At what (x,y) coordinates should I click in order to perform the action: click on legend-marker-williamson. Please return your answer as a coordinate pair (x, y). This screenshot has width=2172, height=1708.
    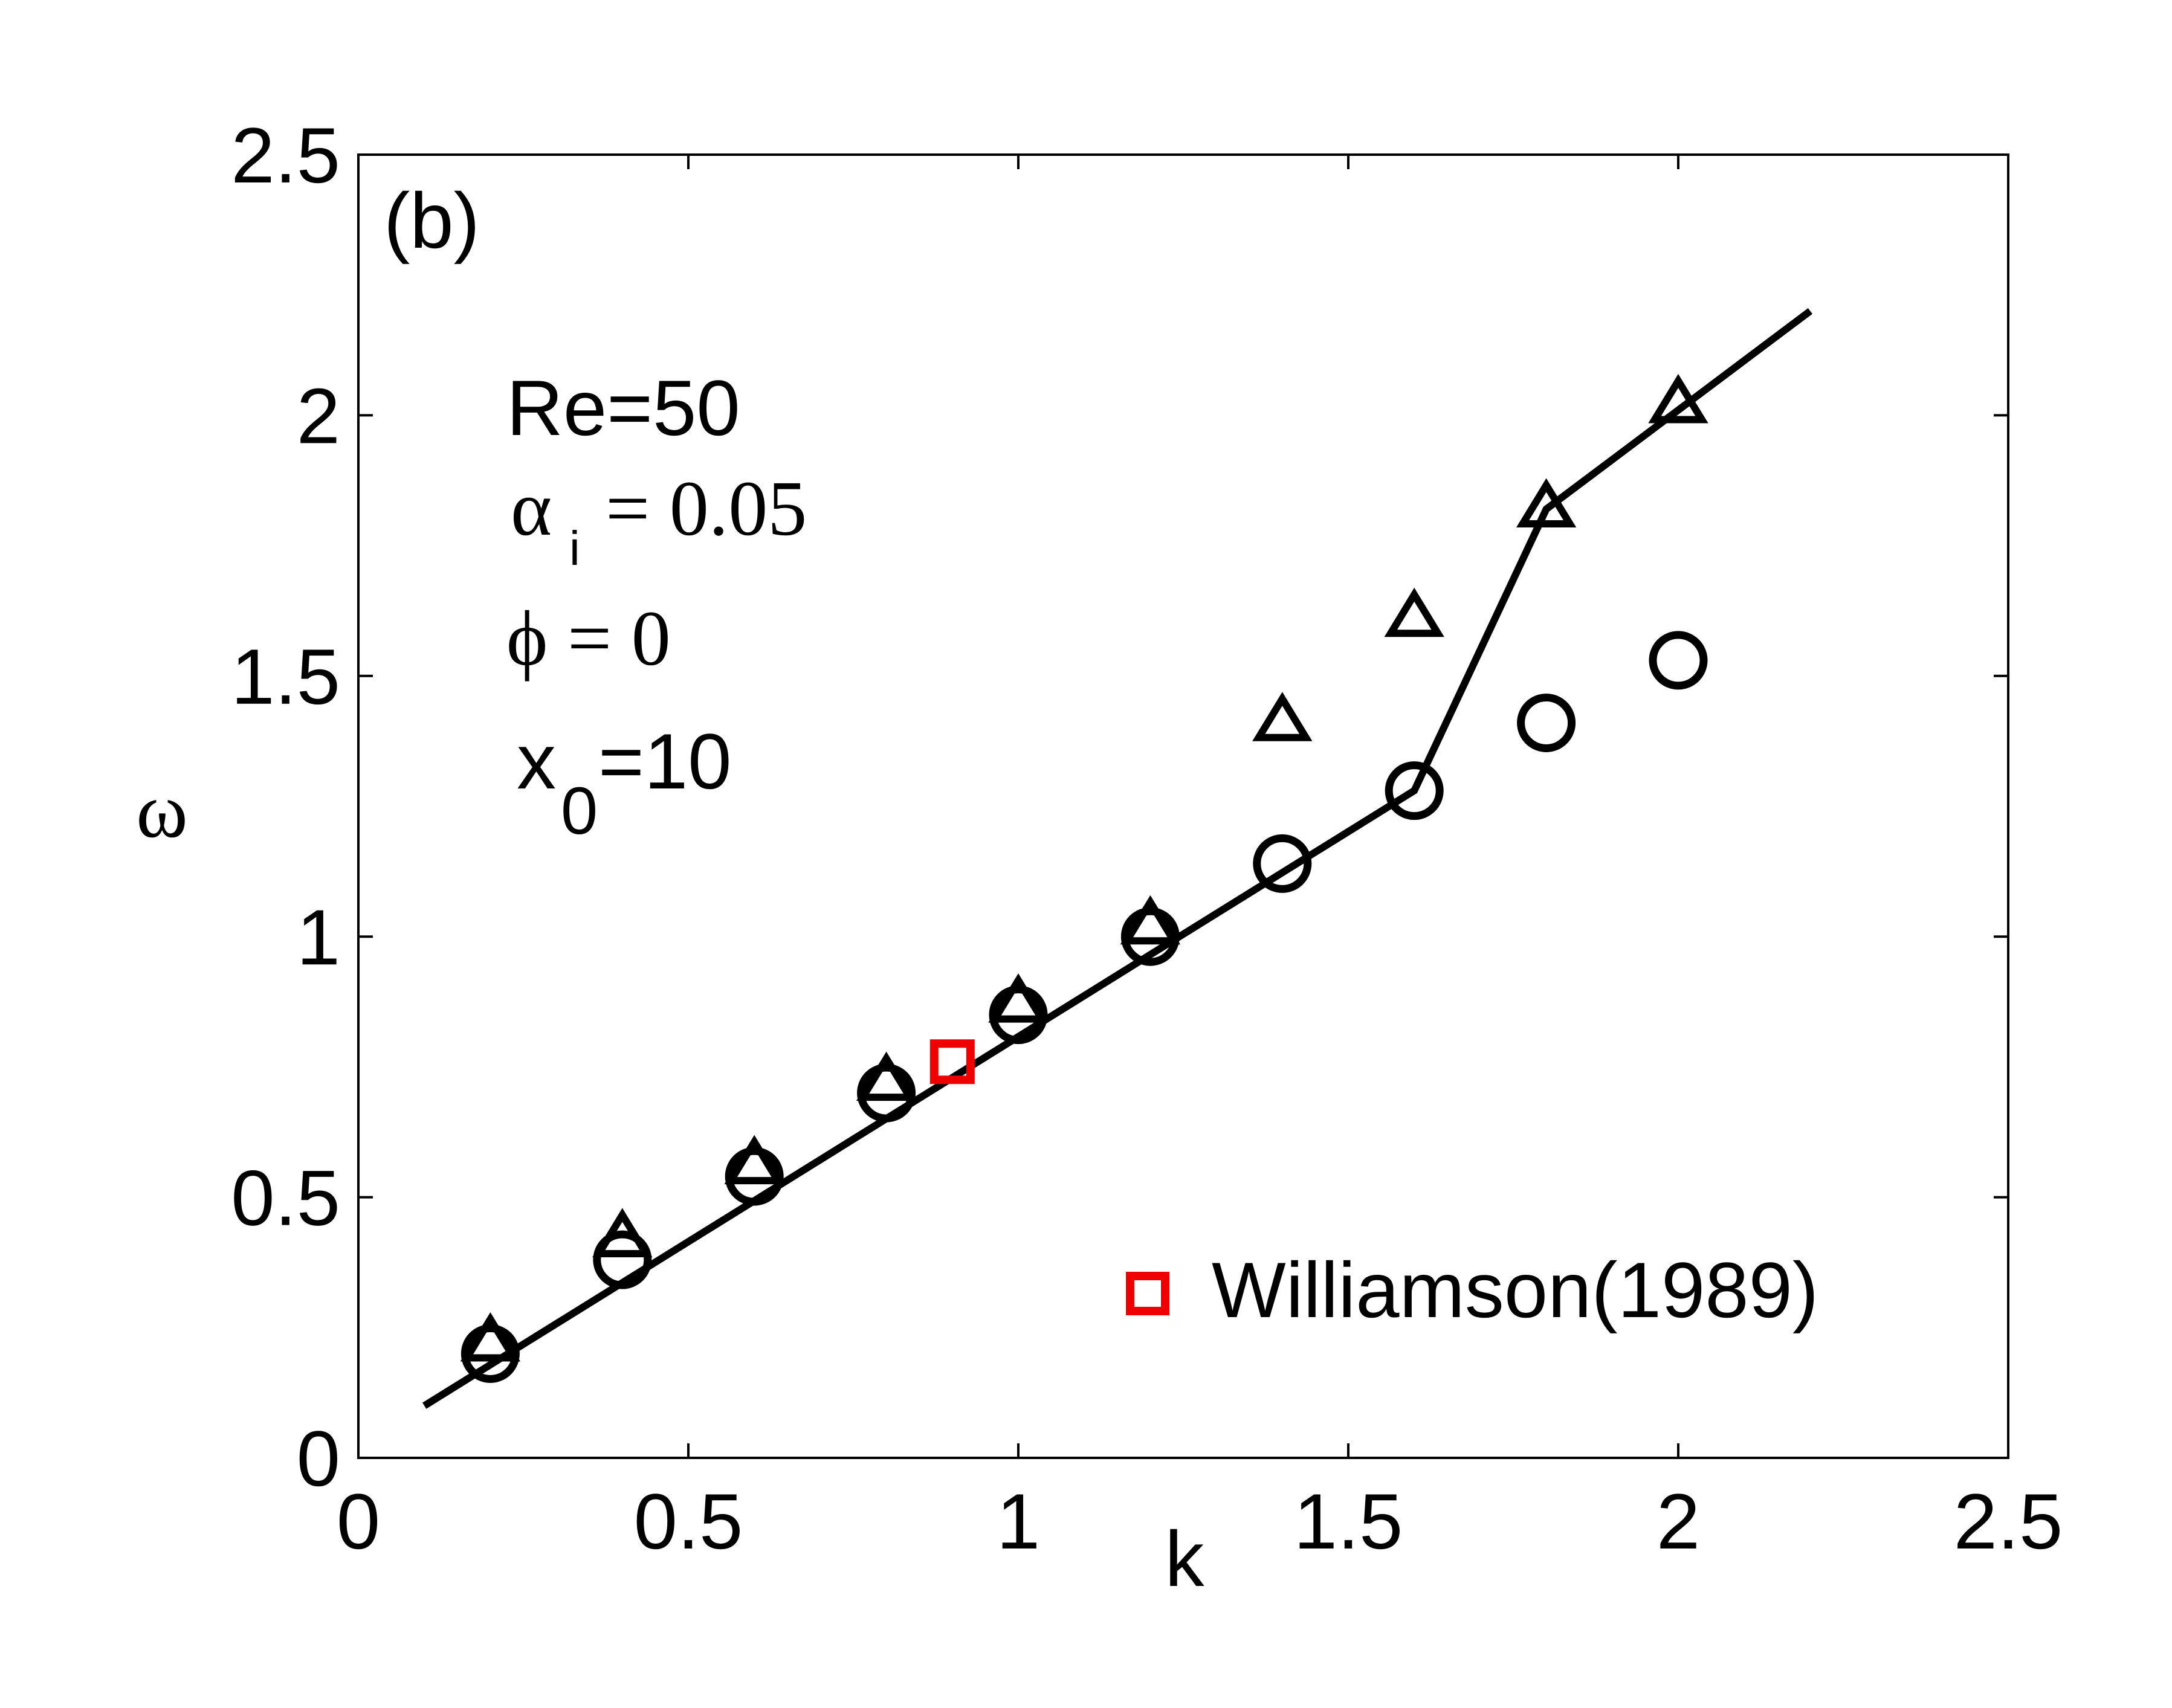
    Looking at the image, I should click on (1147, 1293).